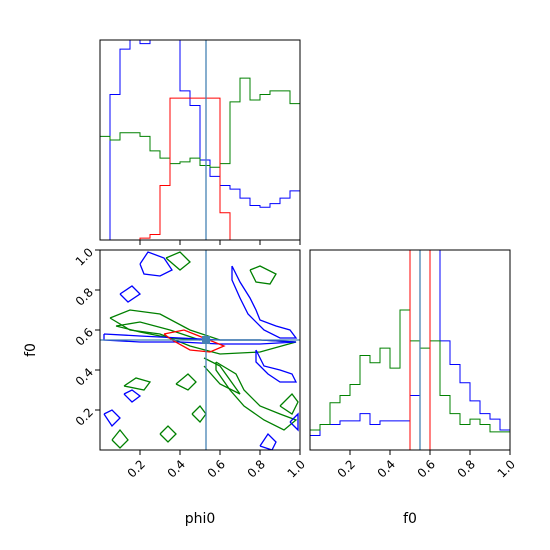 This screenshot has height=550, width=550. Describe the element at coordinates (466, 468) in the screenshot. I see `hist-f0-xtick-label: 0.8` at that location.